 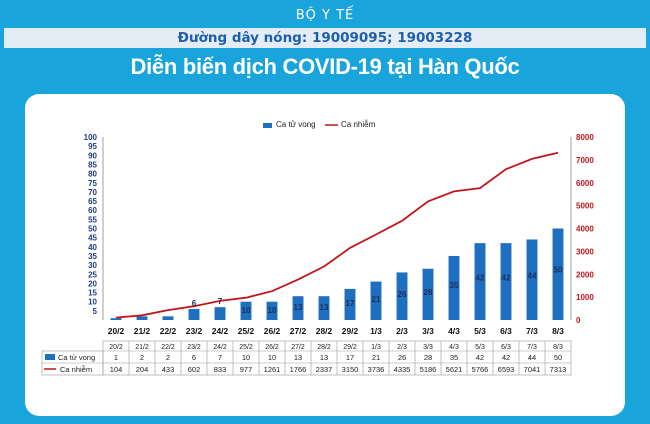 I want to click on data-table-cell-cases: 602, so click(x=194, y=369).